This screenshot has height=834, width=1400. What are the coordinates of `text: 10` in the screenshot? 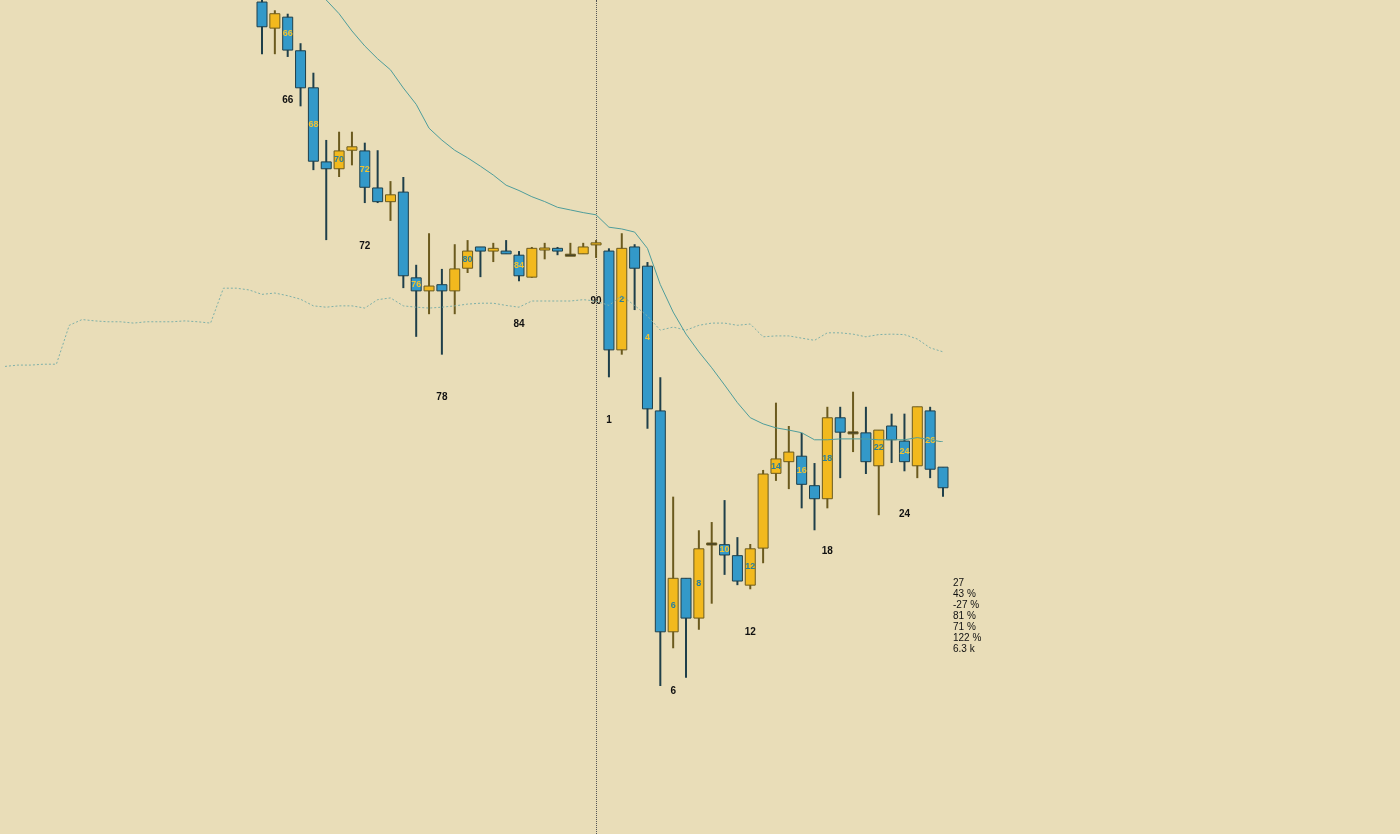 It's located at (724, 549).